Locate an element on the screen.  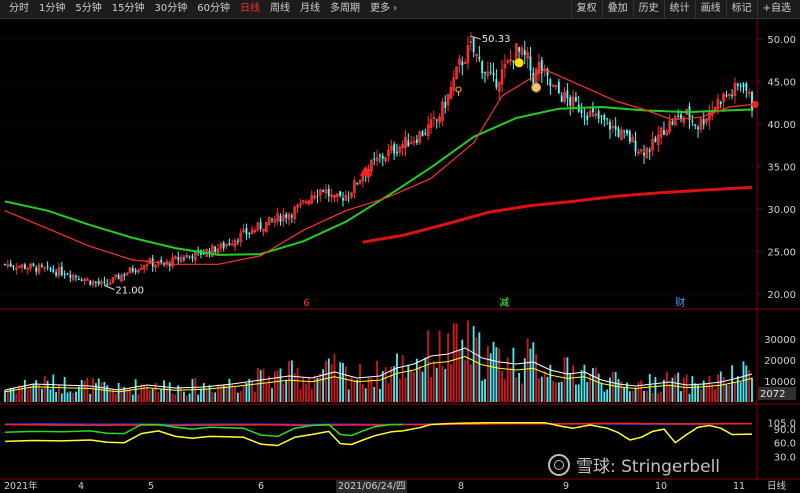
tool-button-2: 历史 is located at coordinates (648, 9).